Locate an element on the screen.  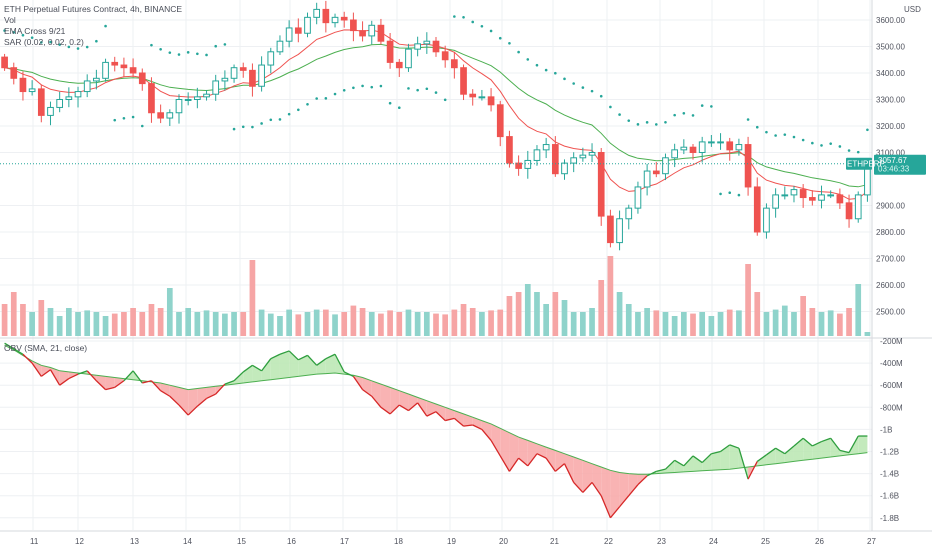
obv-tick: -1.4B is located at coordinates (889, 474).